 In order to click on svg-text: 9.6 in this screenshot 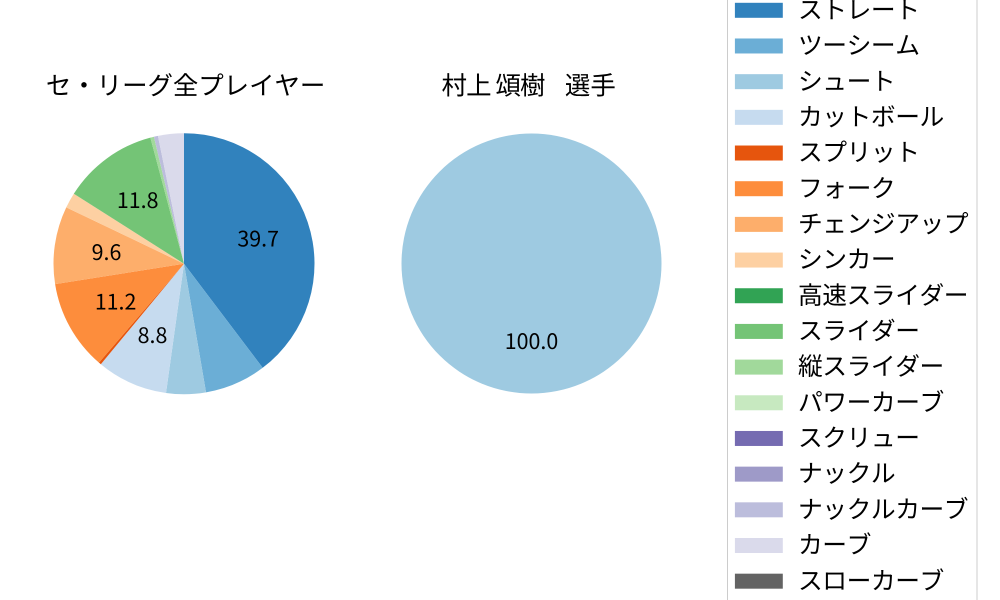, I will do `click(107, 251)`.